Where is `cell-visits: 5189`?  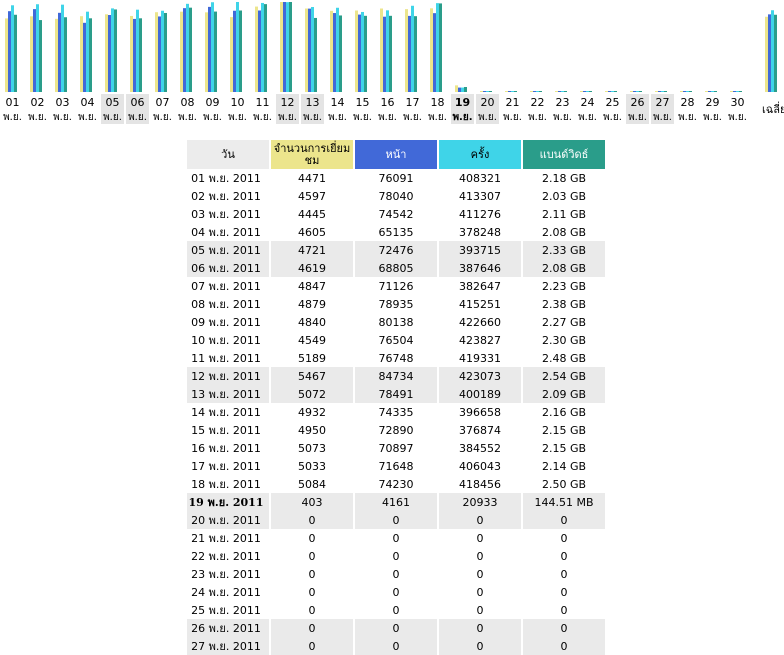
cell-visits: 5189 is located at coordinates (312, 358).